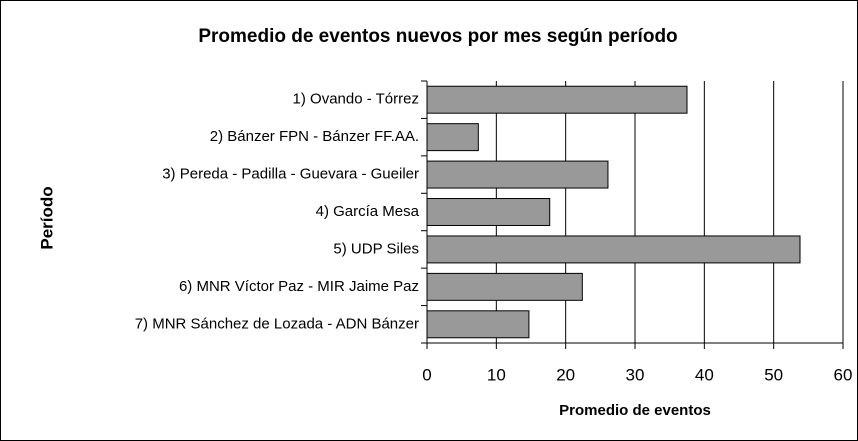  I want to click on x-axis-label: Promedio de eventos, so click(635, 410).